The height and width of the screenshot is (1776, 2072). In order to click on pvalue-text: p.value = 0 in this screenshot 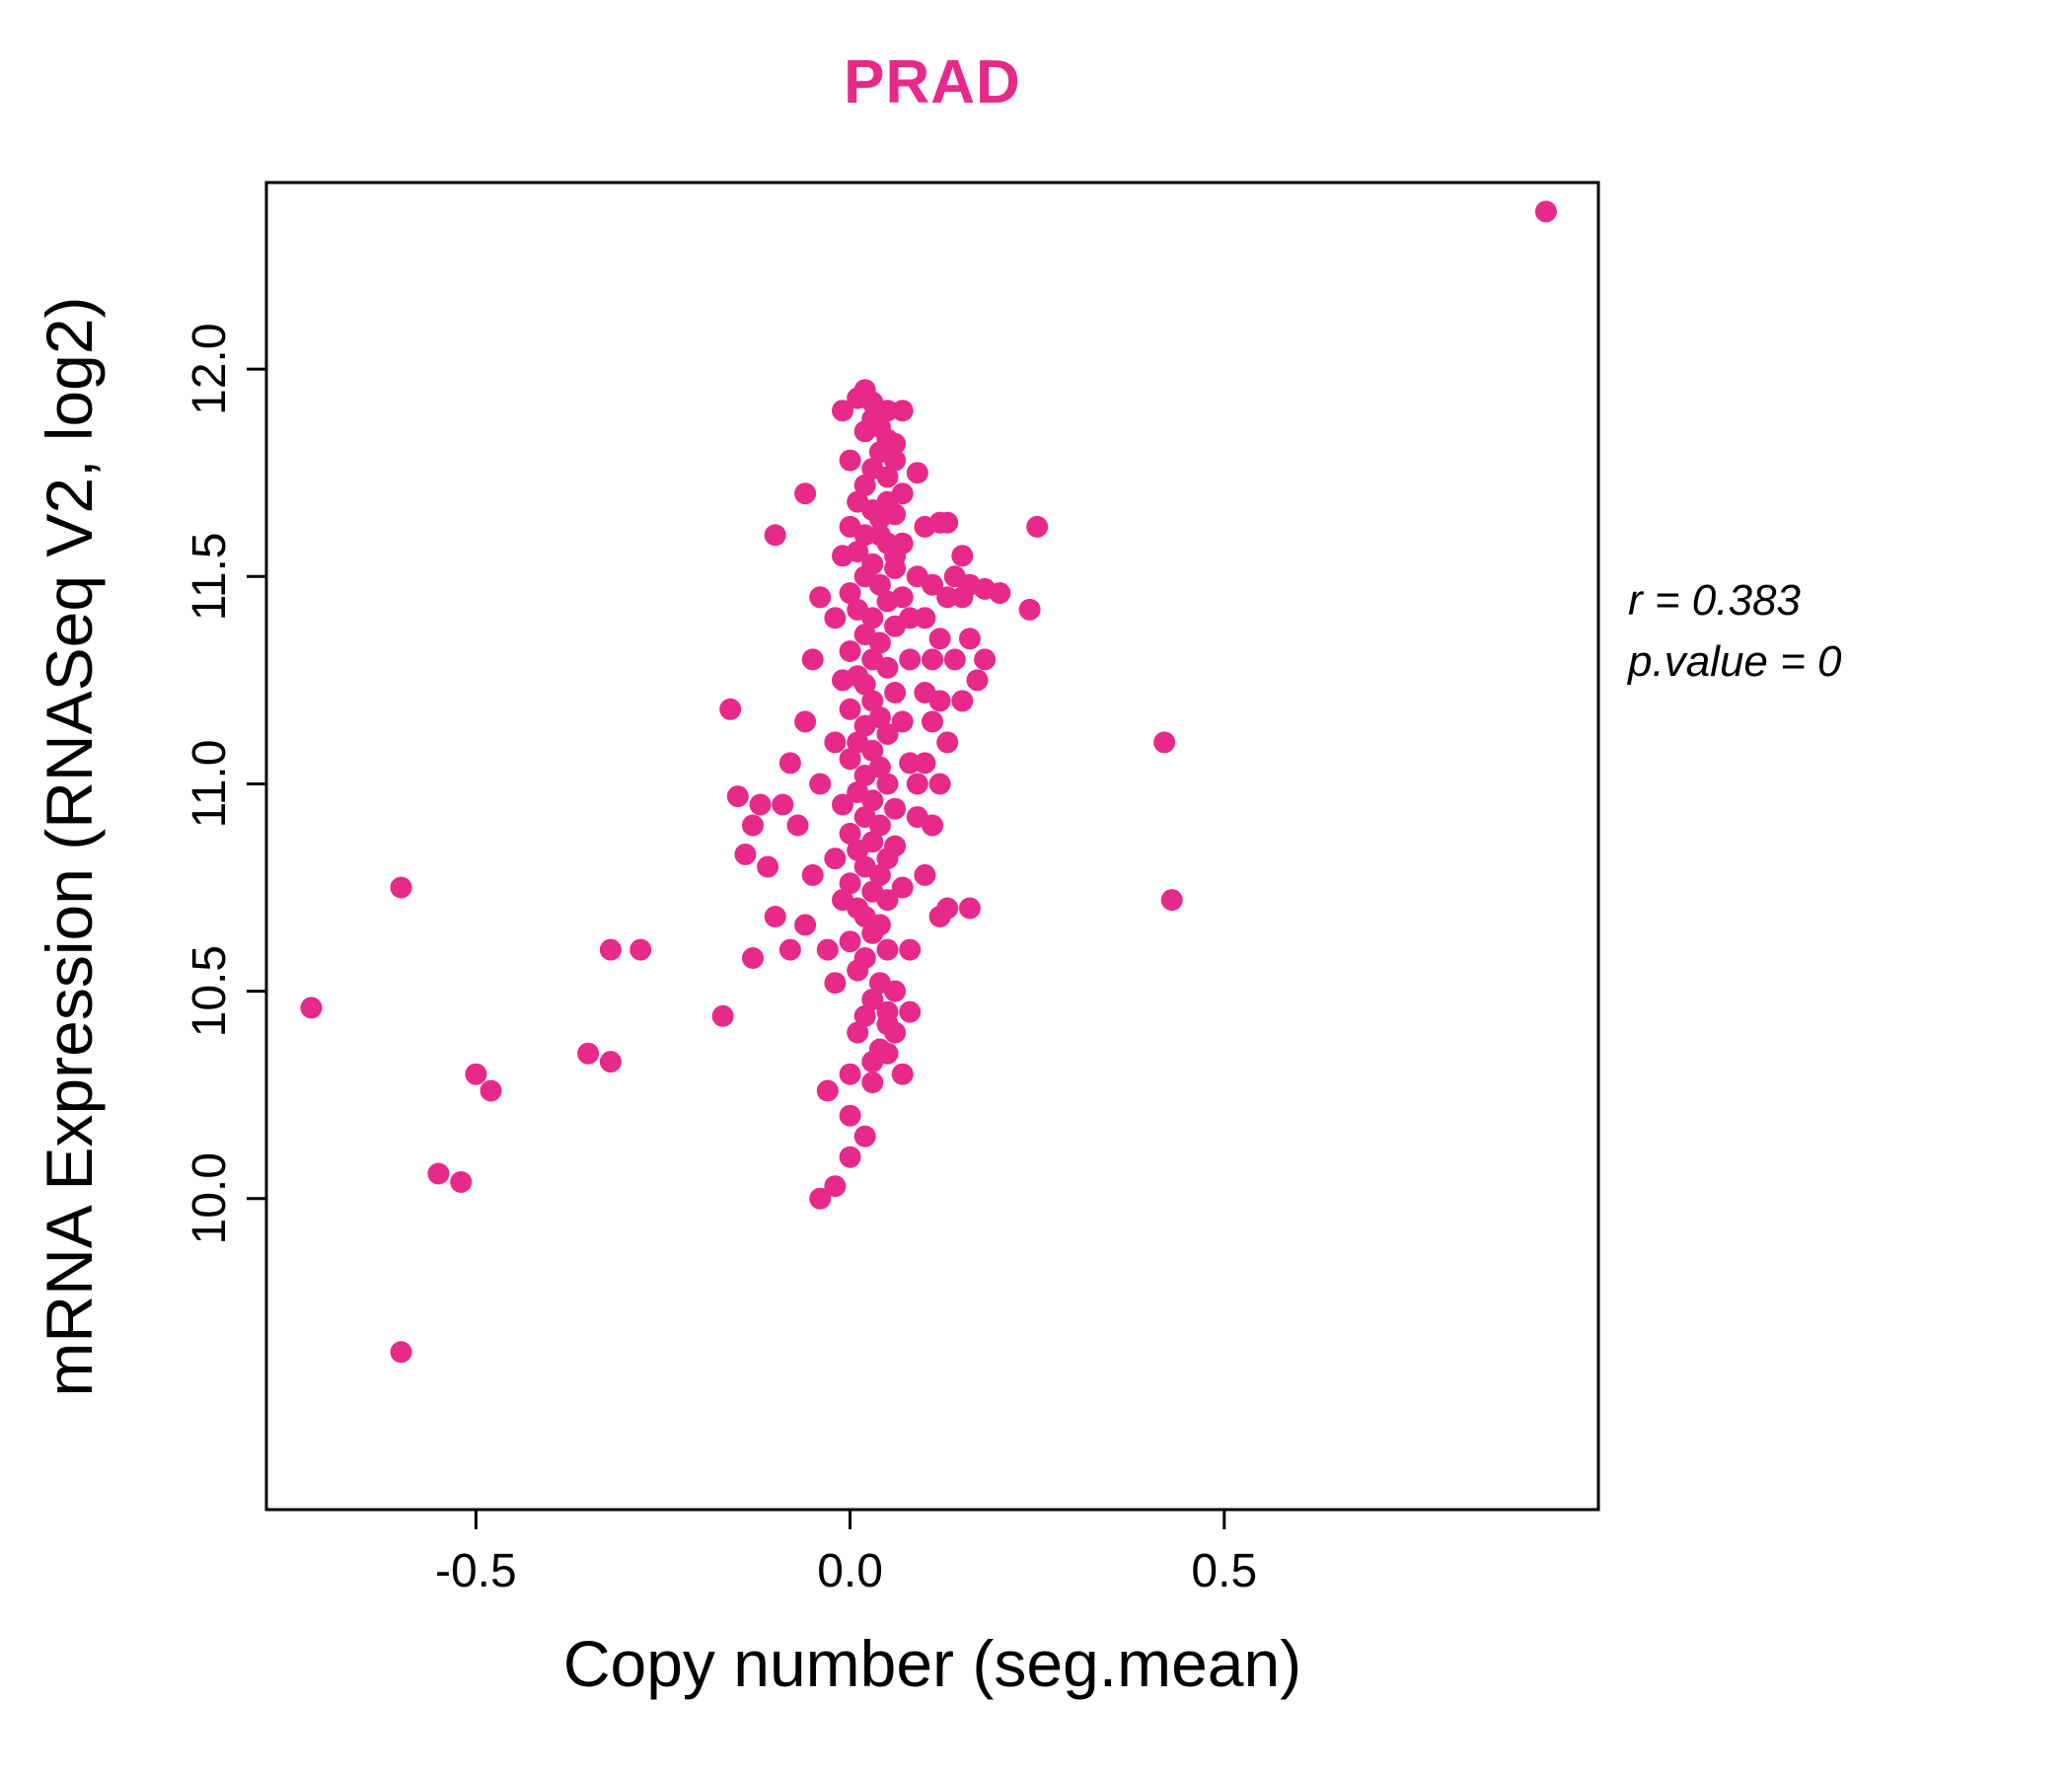, I will do `click(1735, 661)`.